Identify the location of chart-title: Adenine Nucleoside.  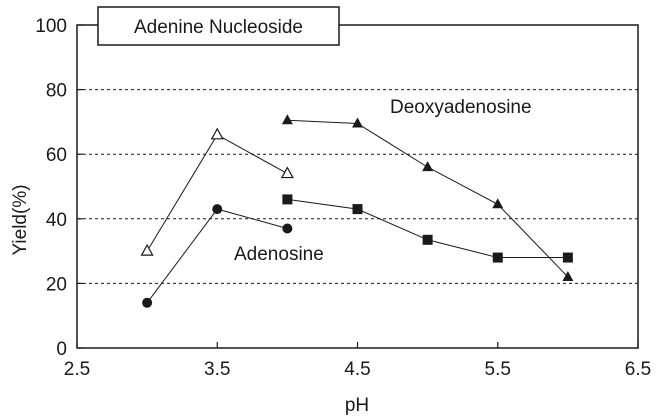
(218, 27).